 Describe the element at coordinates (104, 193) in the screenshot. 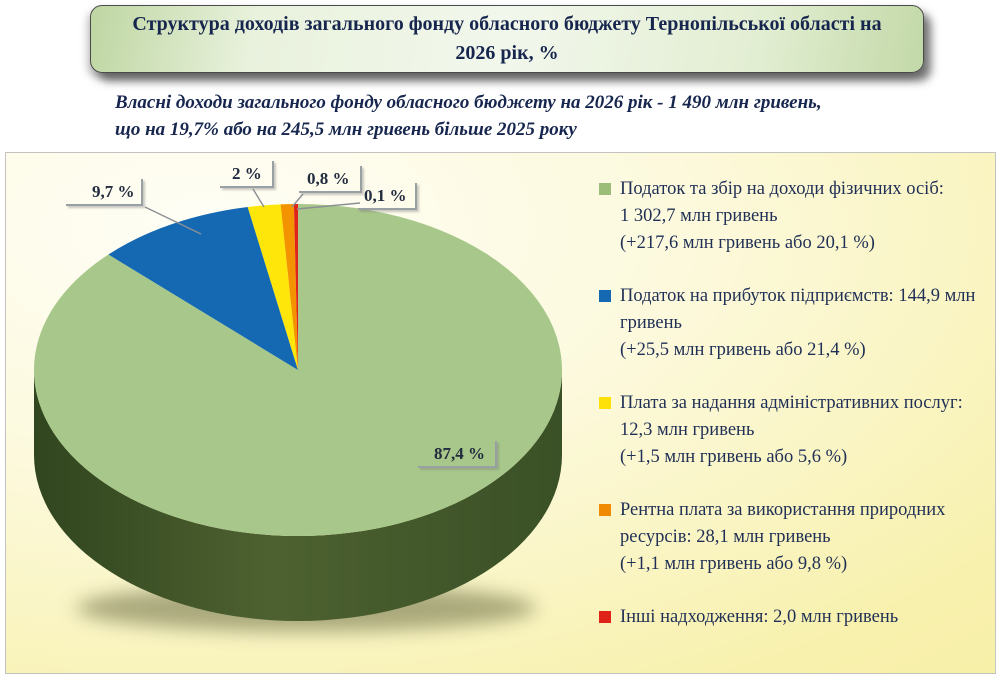

I see `pie-label-blue: 9,7 %` at that location.